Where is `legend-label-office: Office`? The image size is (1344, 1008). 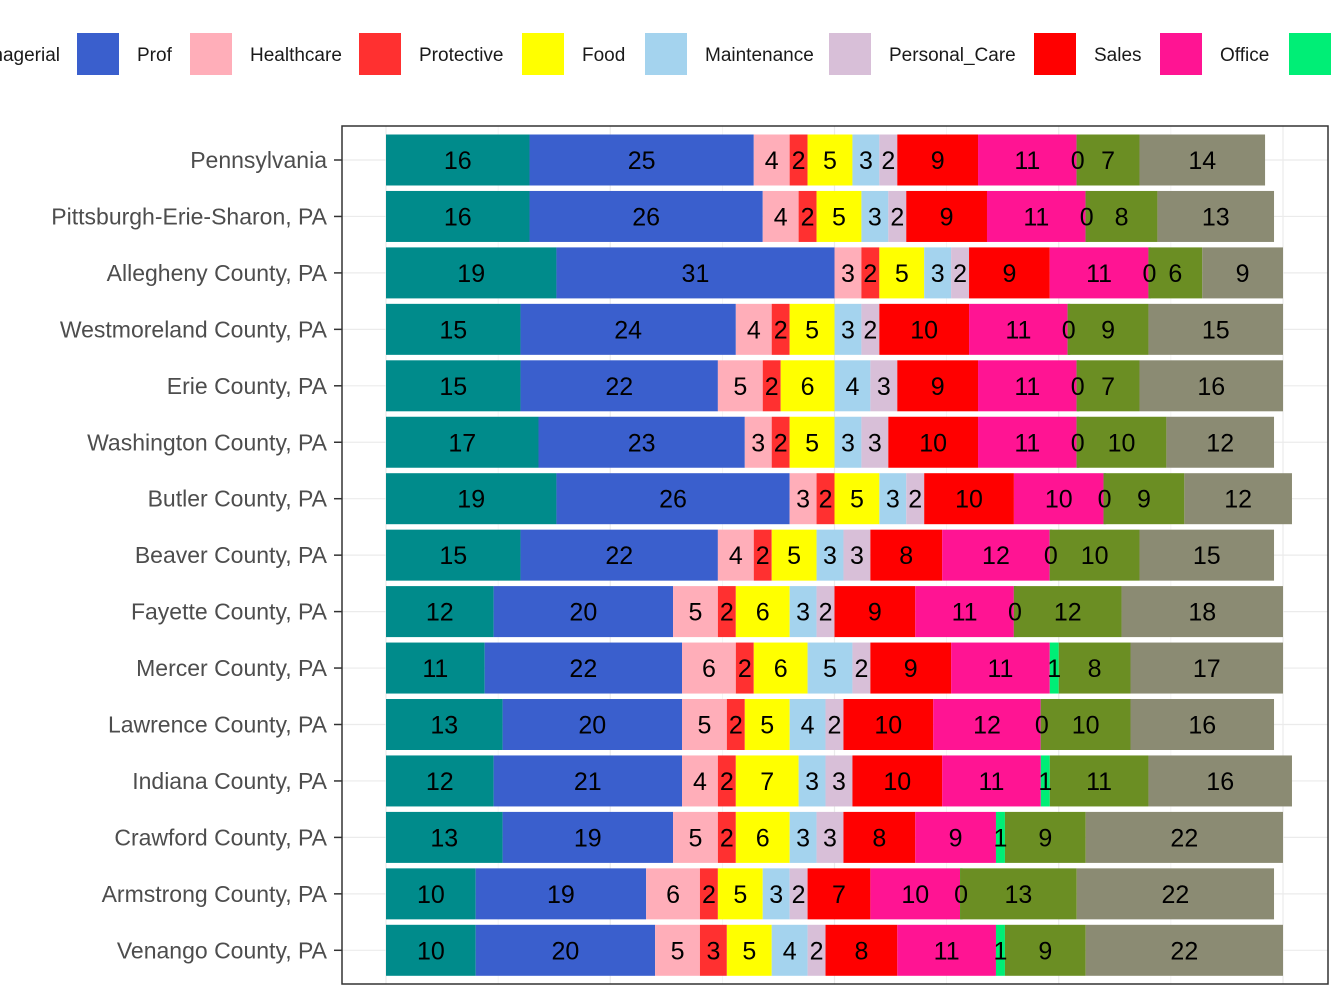 legend-label-office: Office is located at coordinates (1244, 55).